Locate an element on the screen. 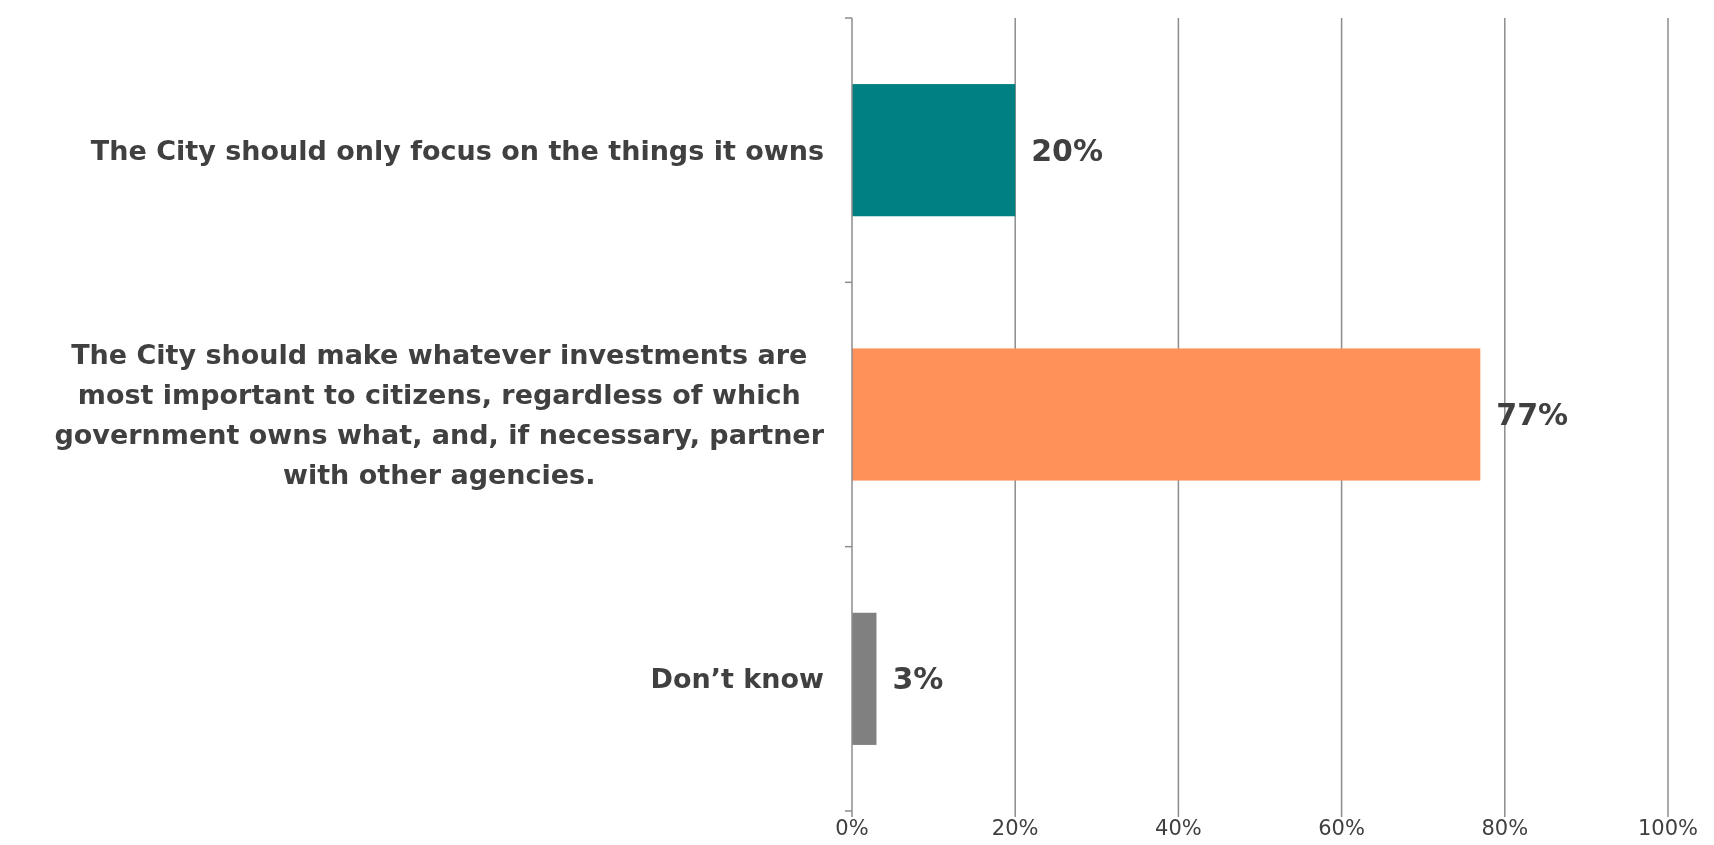 This screenshot has width=1714, height=845. y-tick-label: Don’t know is located at coordinates (737, 679).